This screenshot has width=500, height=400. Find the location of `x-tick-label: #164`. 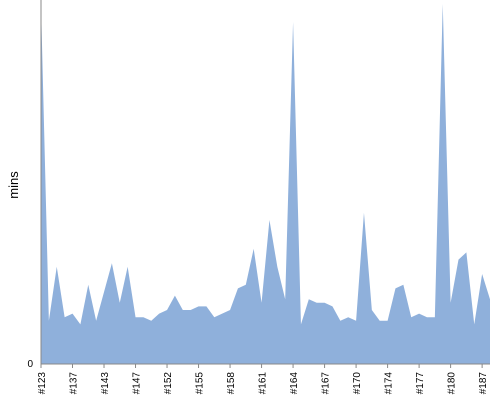

x-tick-label: #164 is located at coordinates (294, 383).